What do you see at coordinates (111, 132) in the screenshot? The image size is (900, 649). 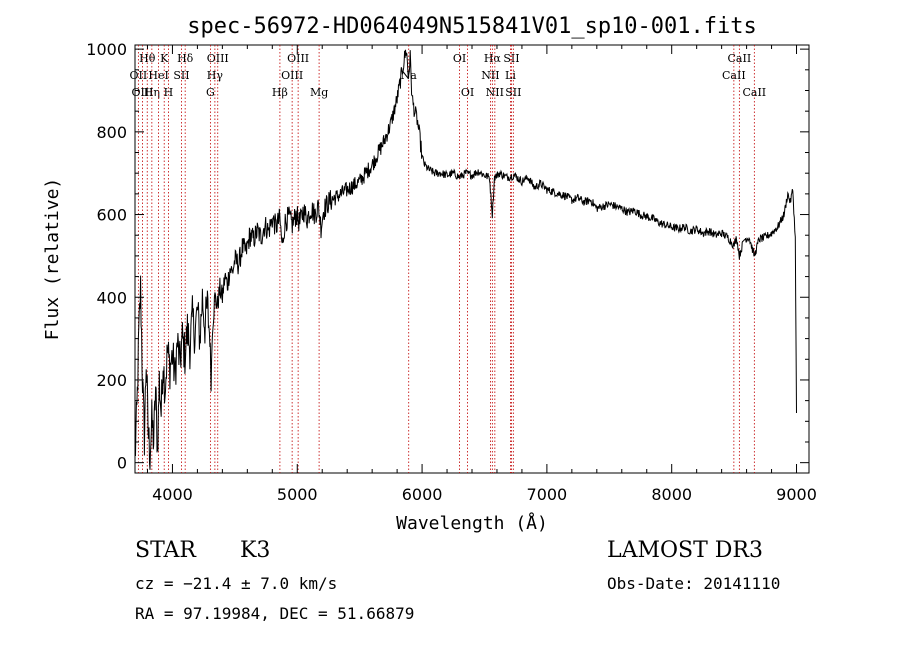 I see `y-tick-label-4: 800` at bounding box center [111, 132].